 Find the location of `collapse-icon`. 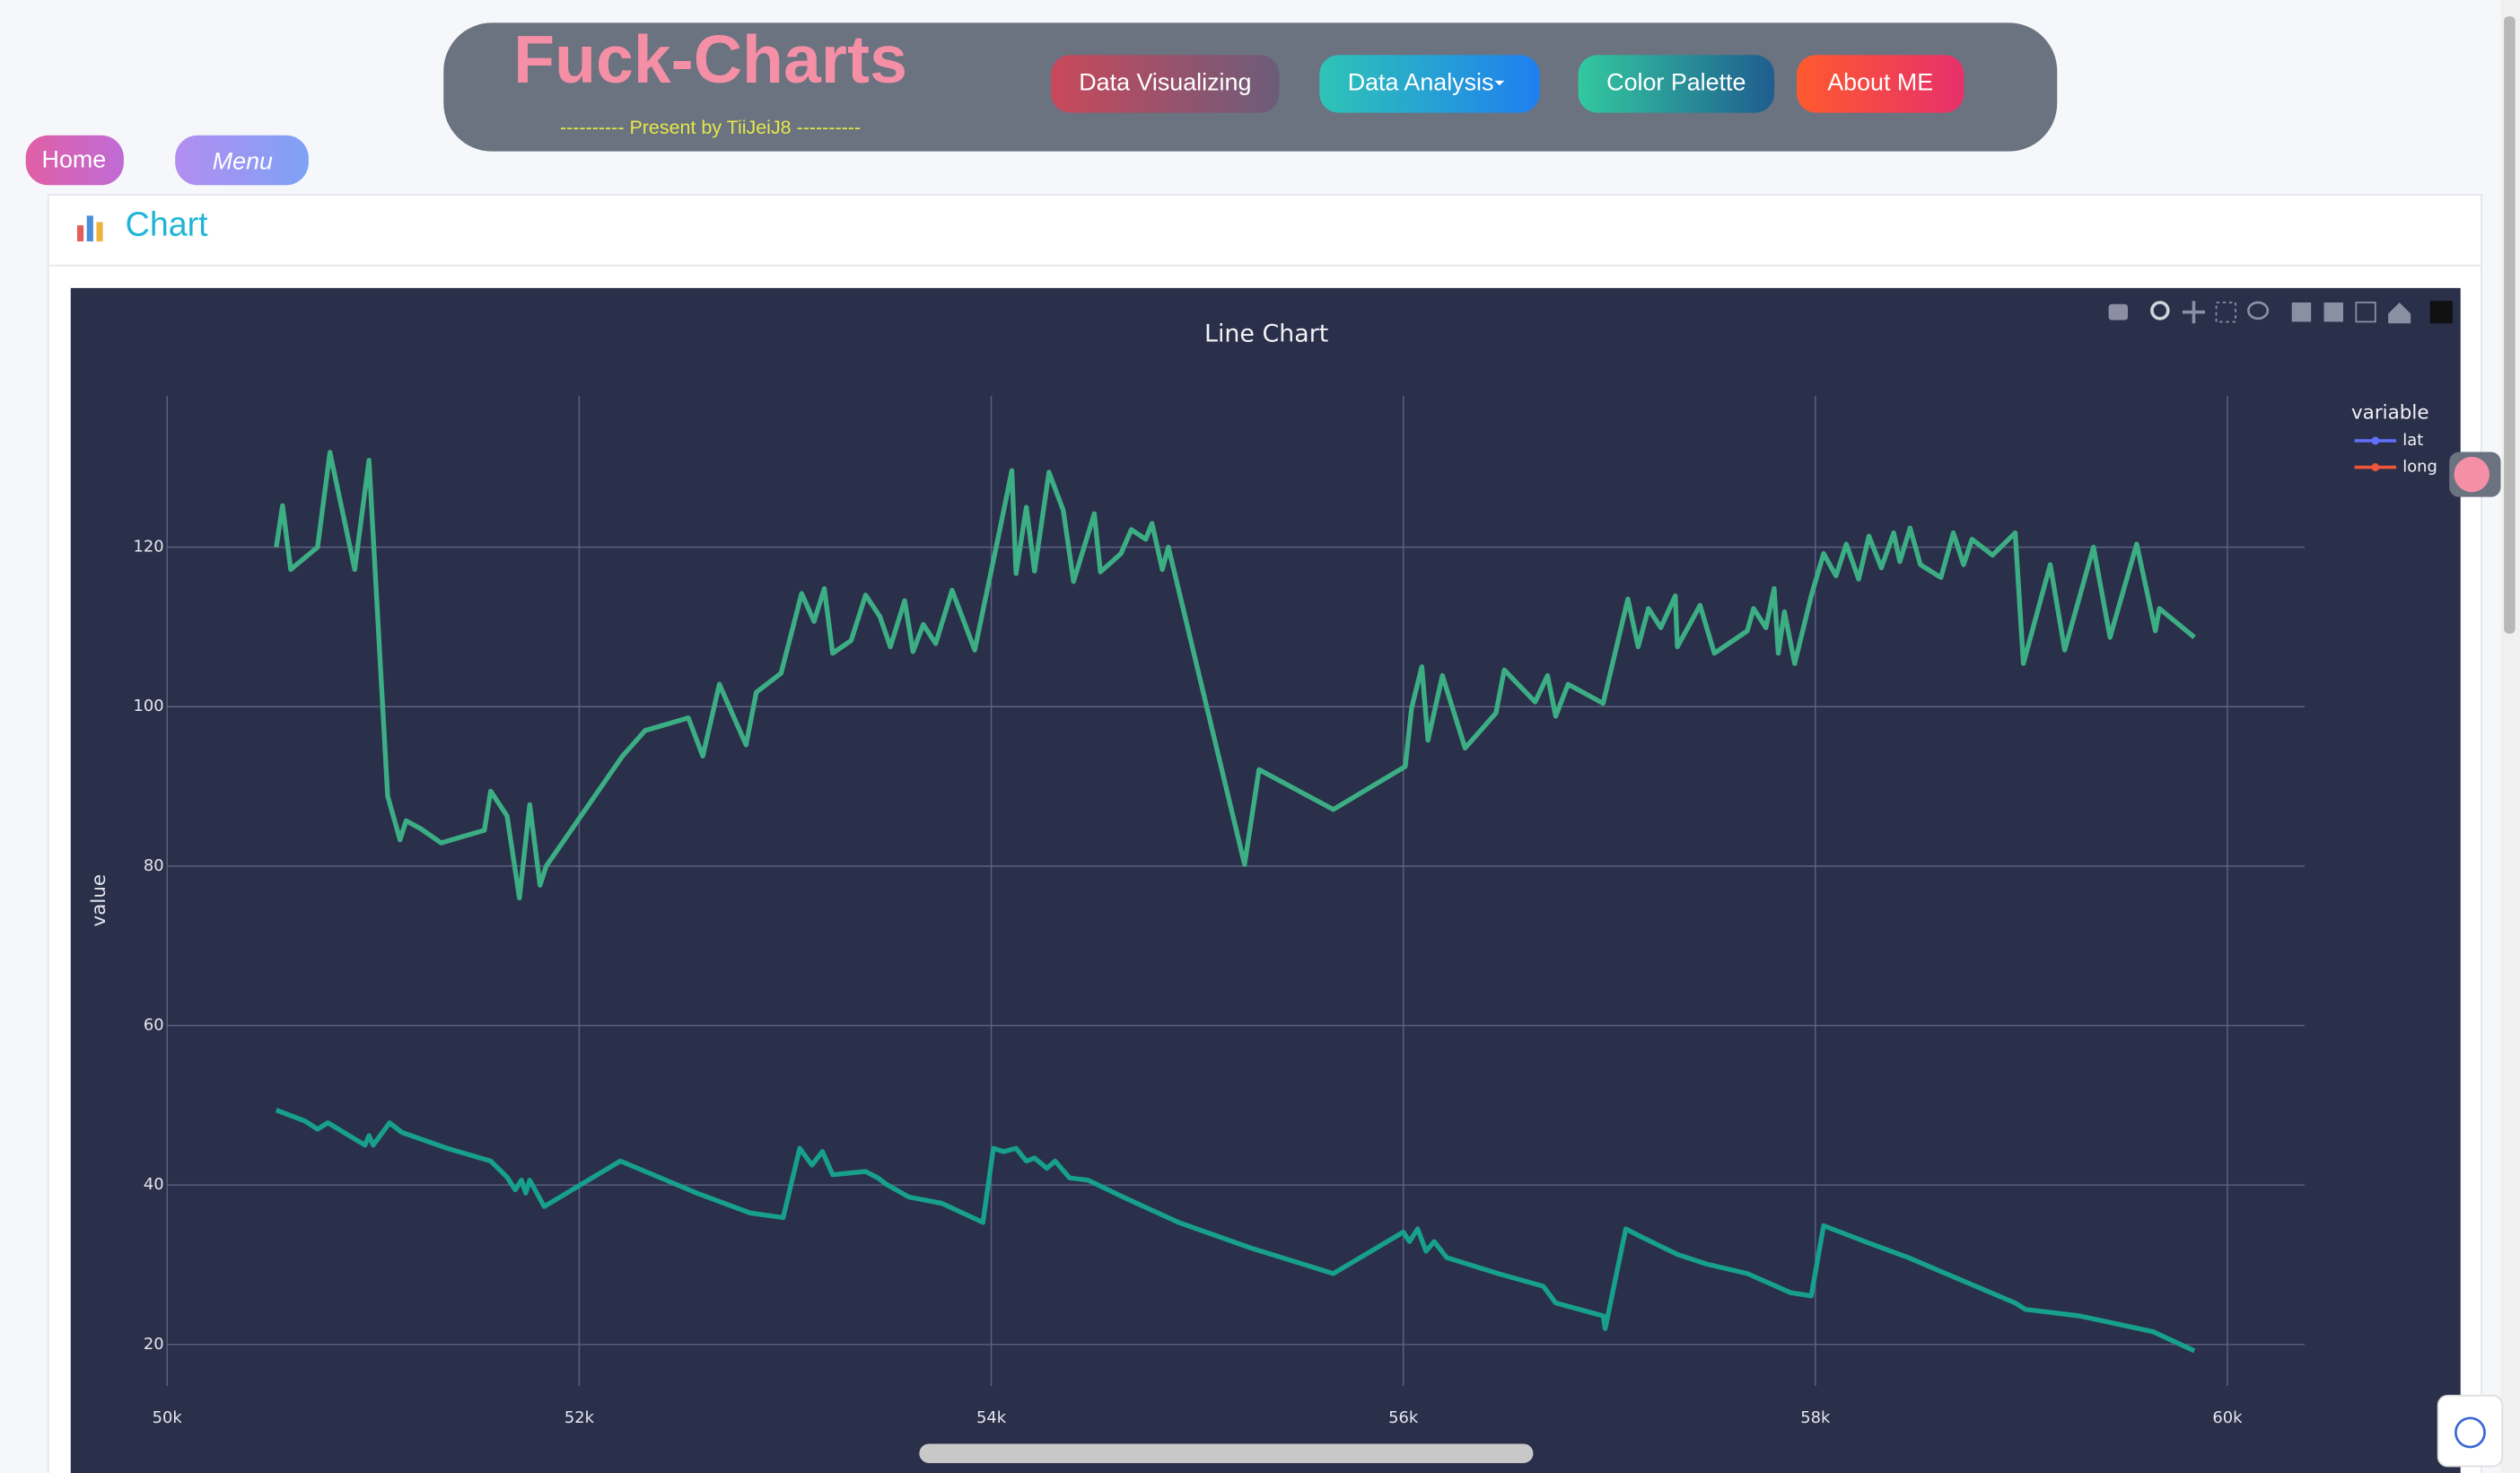

collapse-icon is located at coordinates (2470, 1432).